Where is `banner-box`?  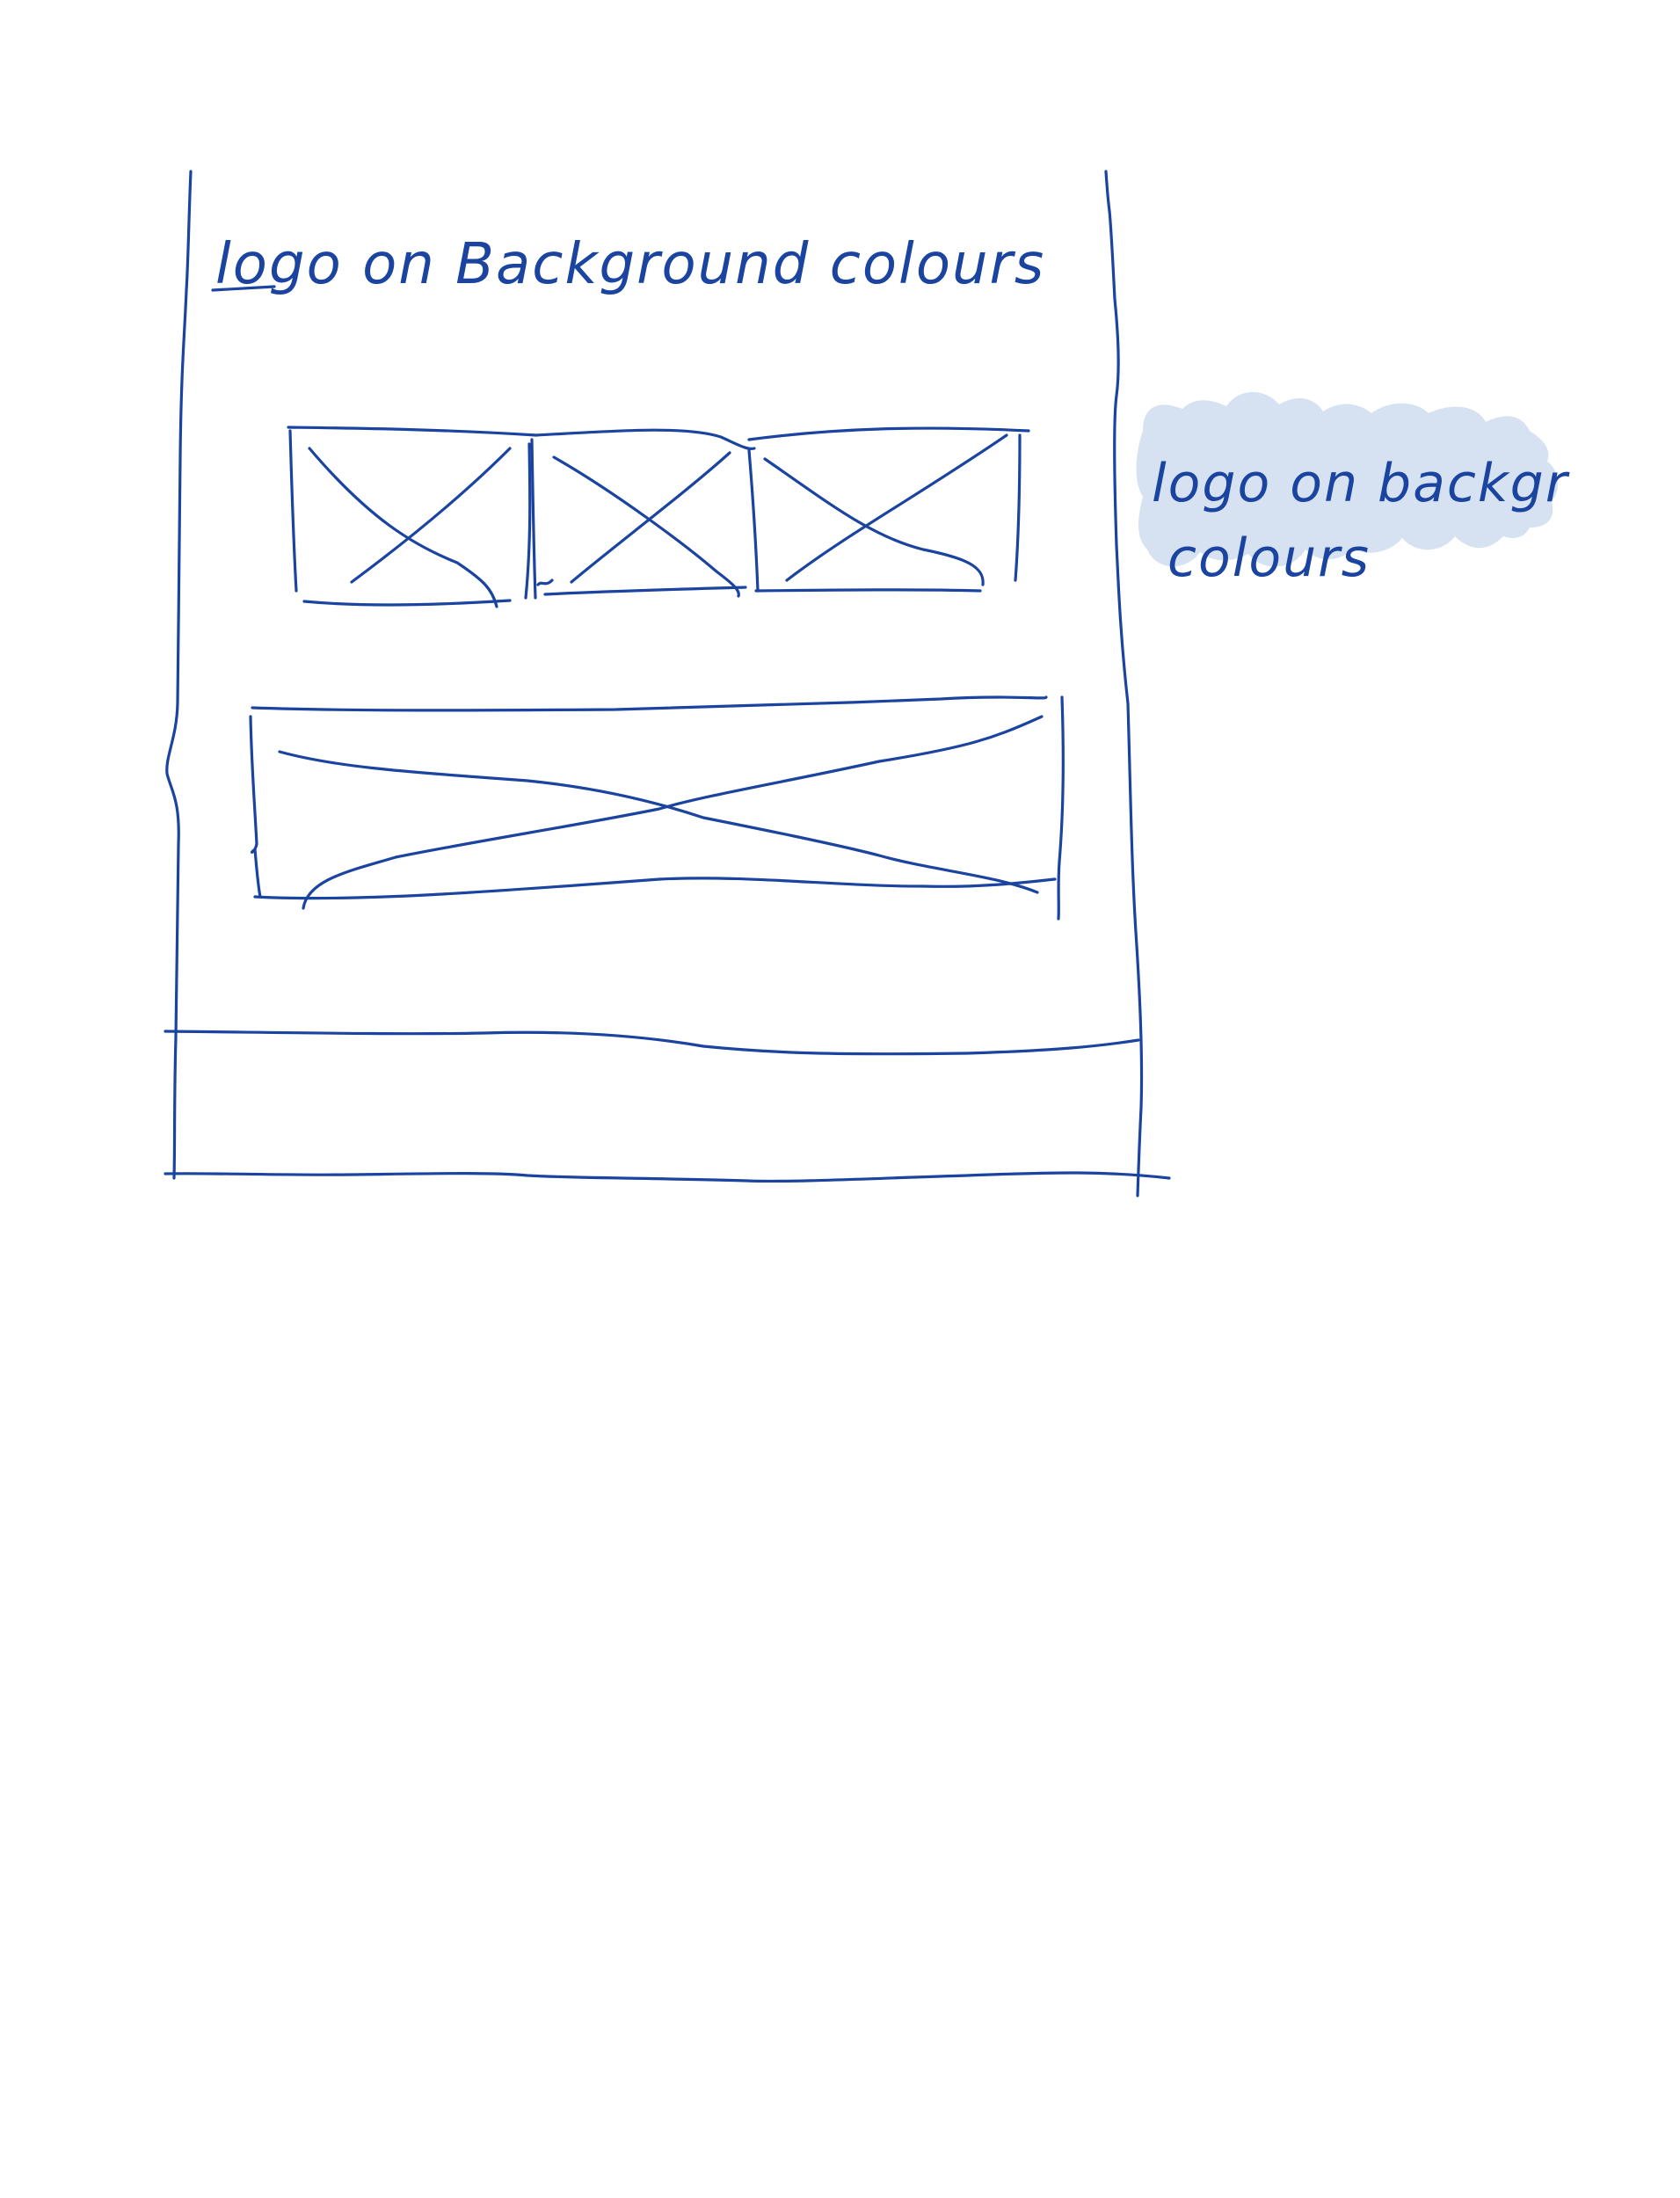
banner-box is located at coordinates (657, 808).